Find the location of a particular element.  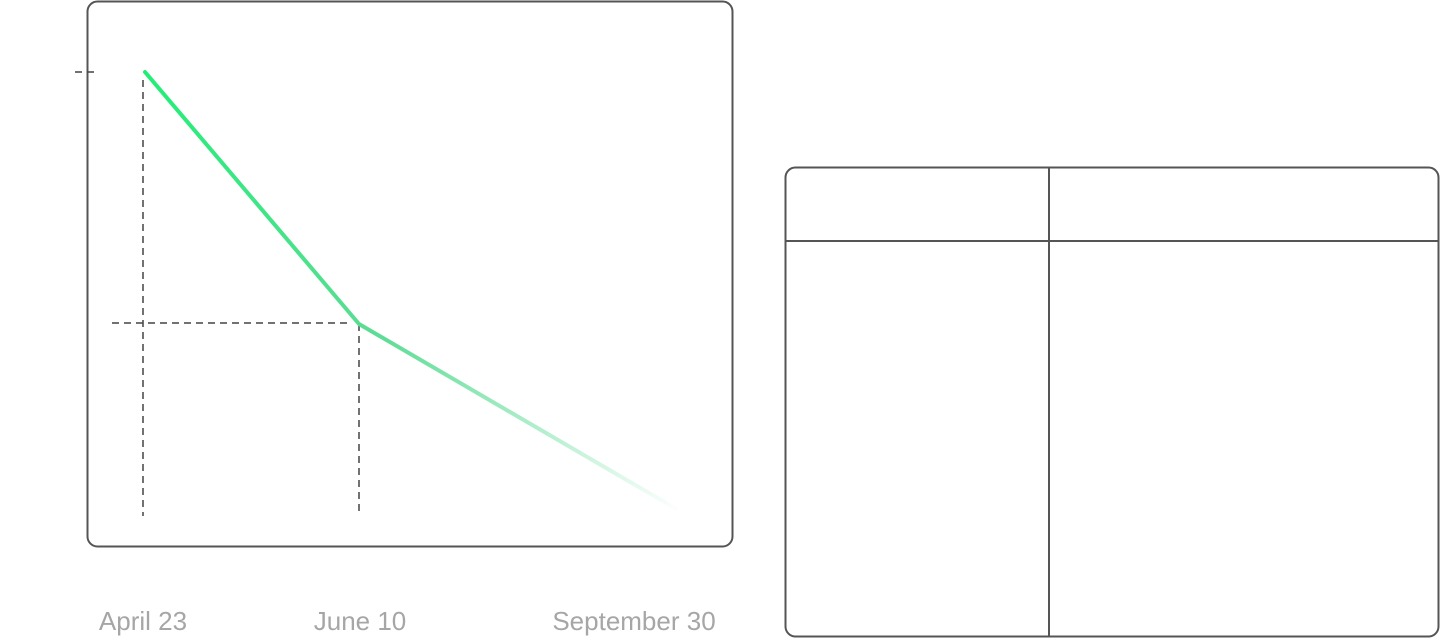

x-tick-label: April 23 is located at coordinates (143, 621).